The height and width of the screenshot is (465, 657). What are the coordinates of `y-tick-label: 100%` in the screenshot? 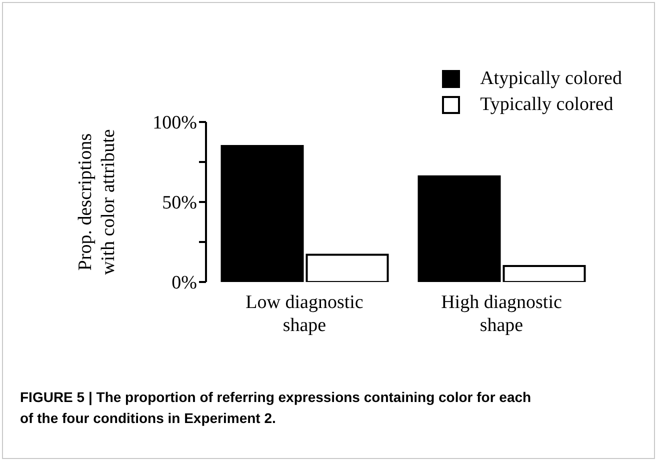 It's located at (175, 123).